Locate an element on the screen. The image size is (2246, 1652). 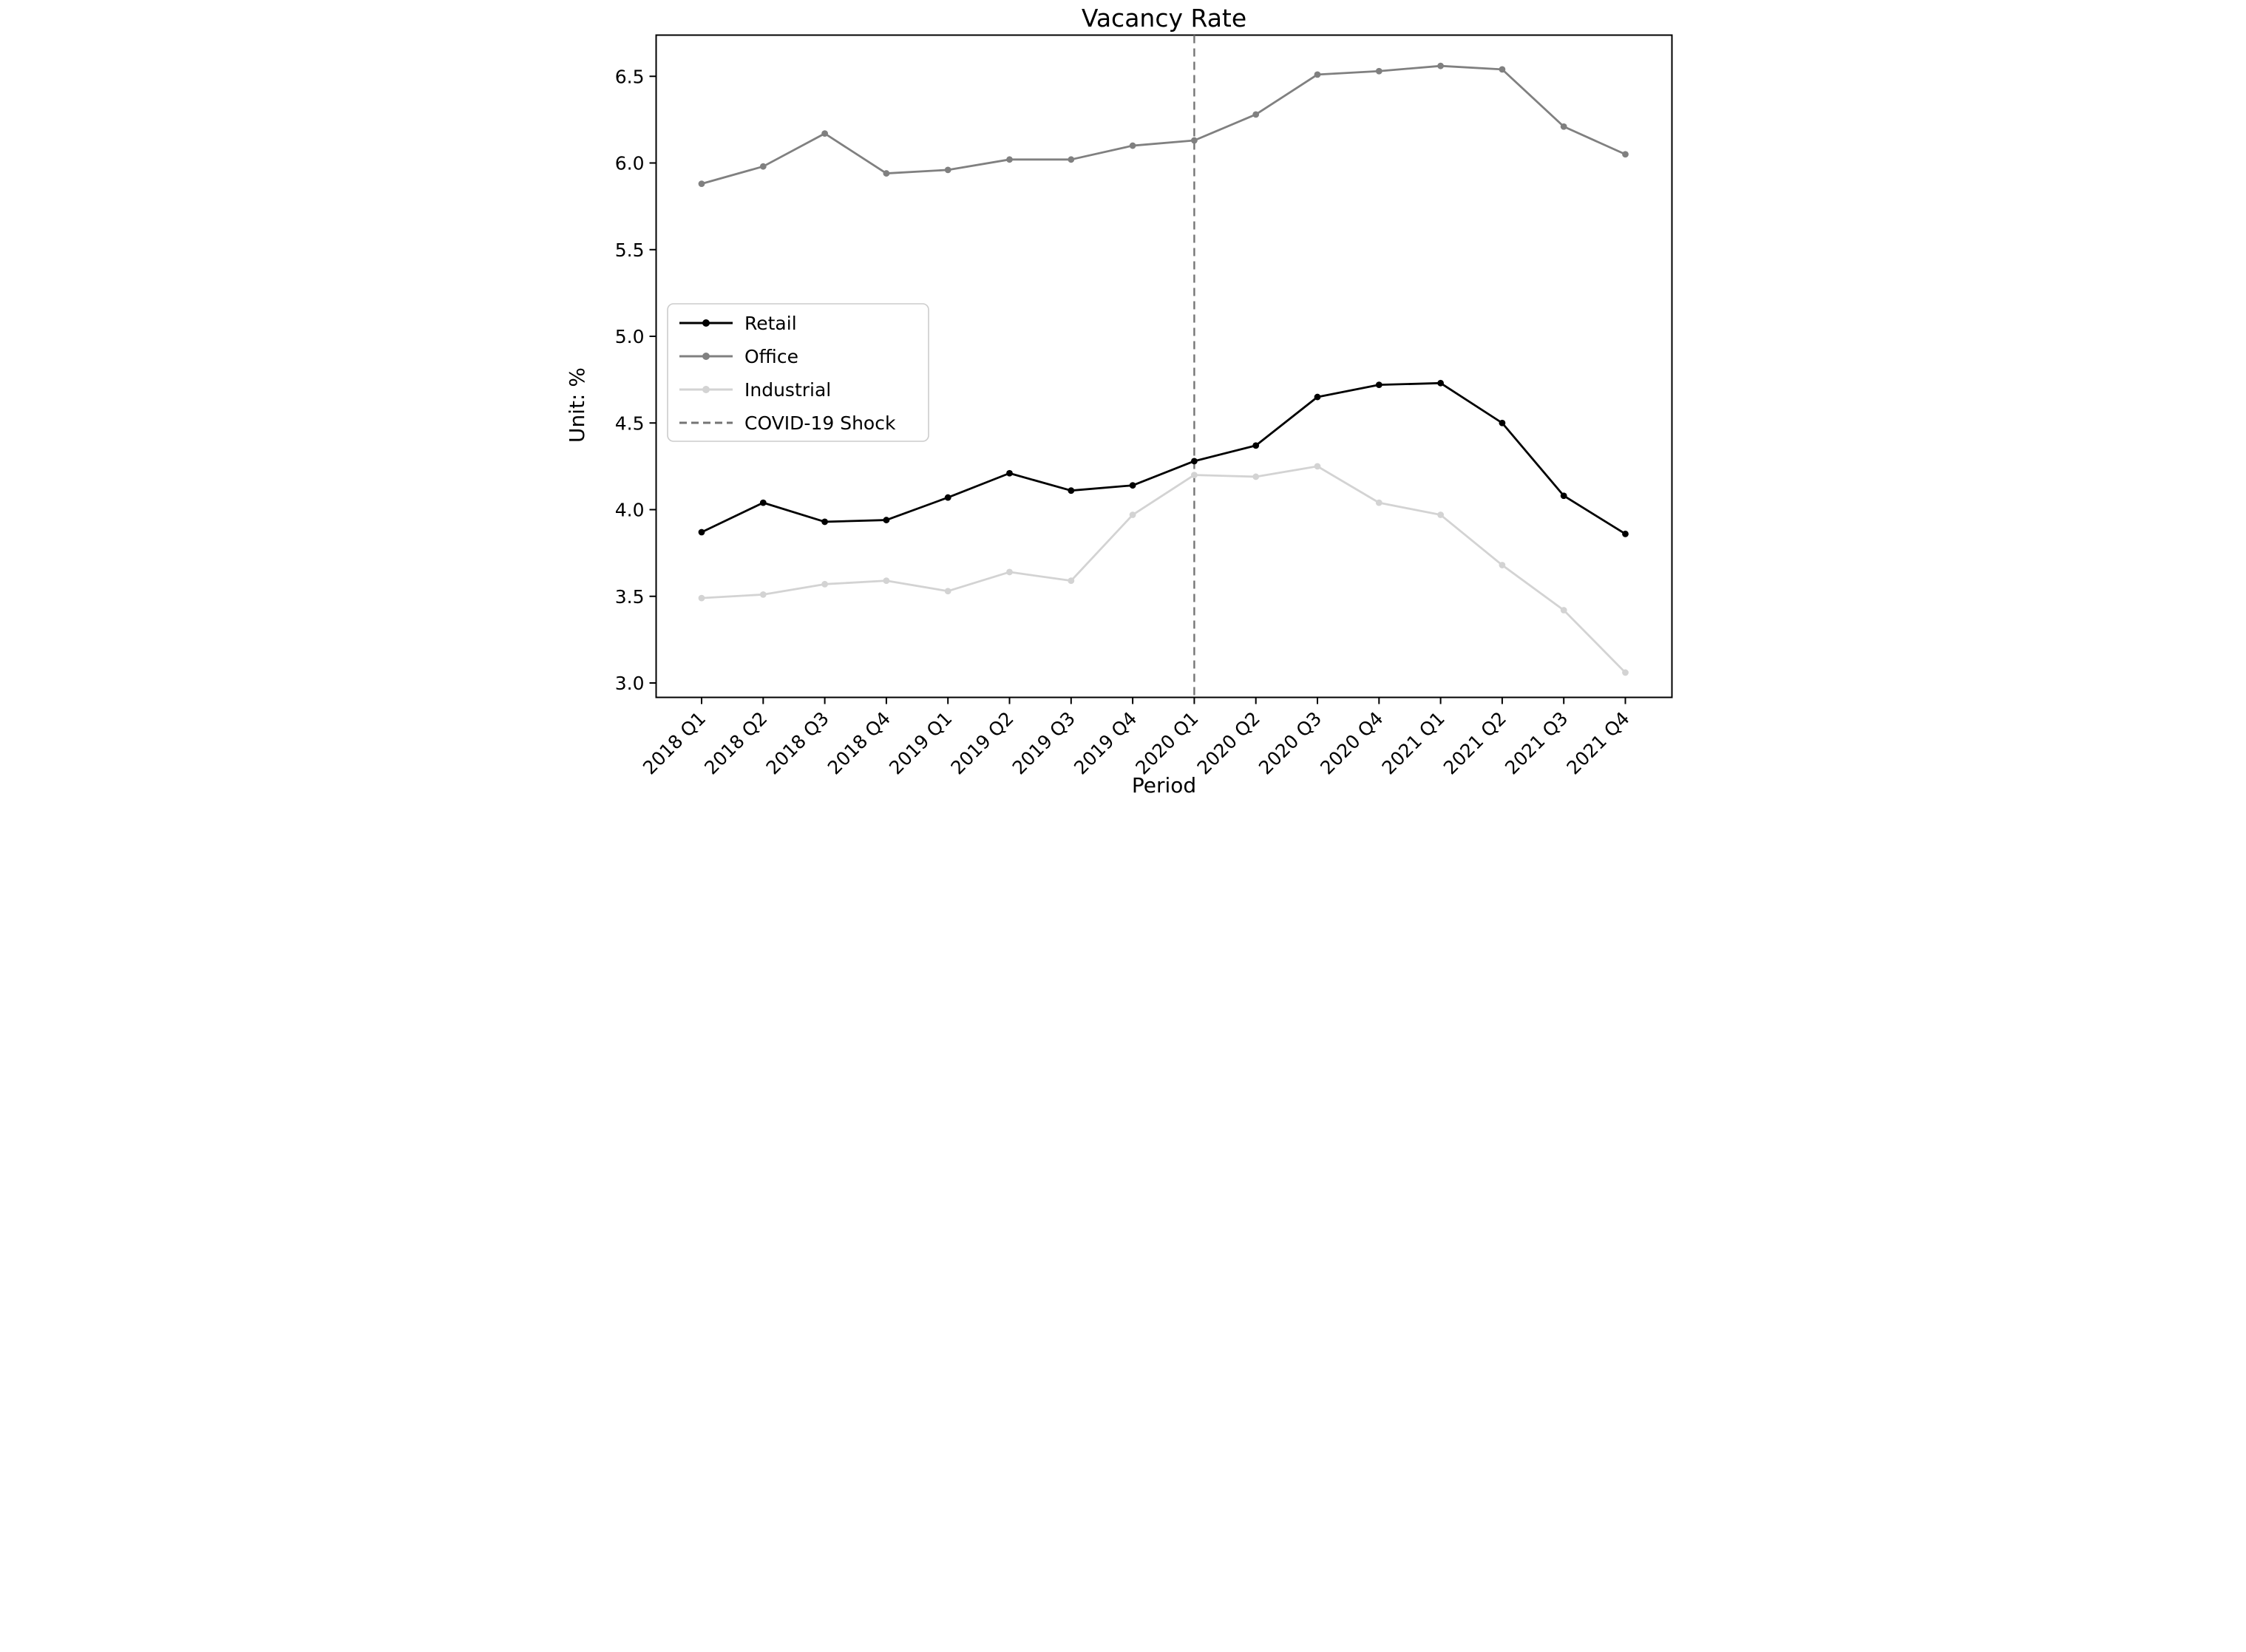
x-tick-label: 2020 Q1 is located at coordinates (1167, 742).